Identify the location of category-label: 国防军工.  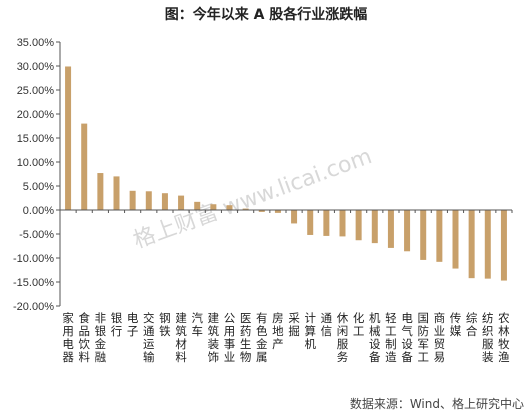
(423, 337).